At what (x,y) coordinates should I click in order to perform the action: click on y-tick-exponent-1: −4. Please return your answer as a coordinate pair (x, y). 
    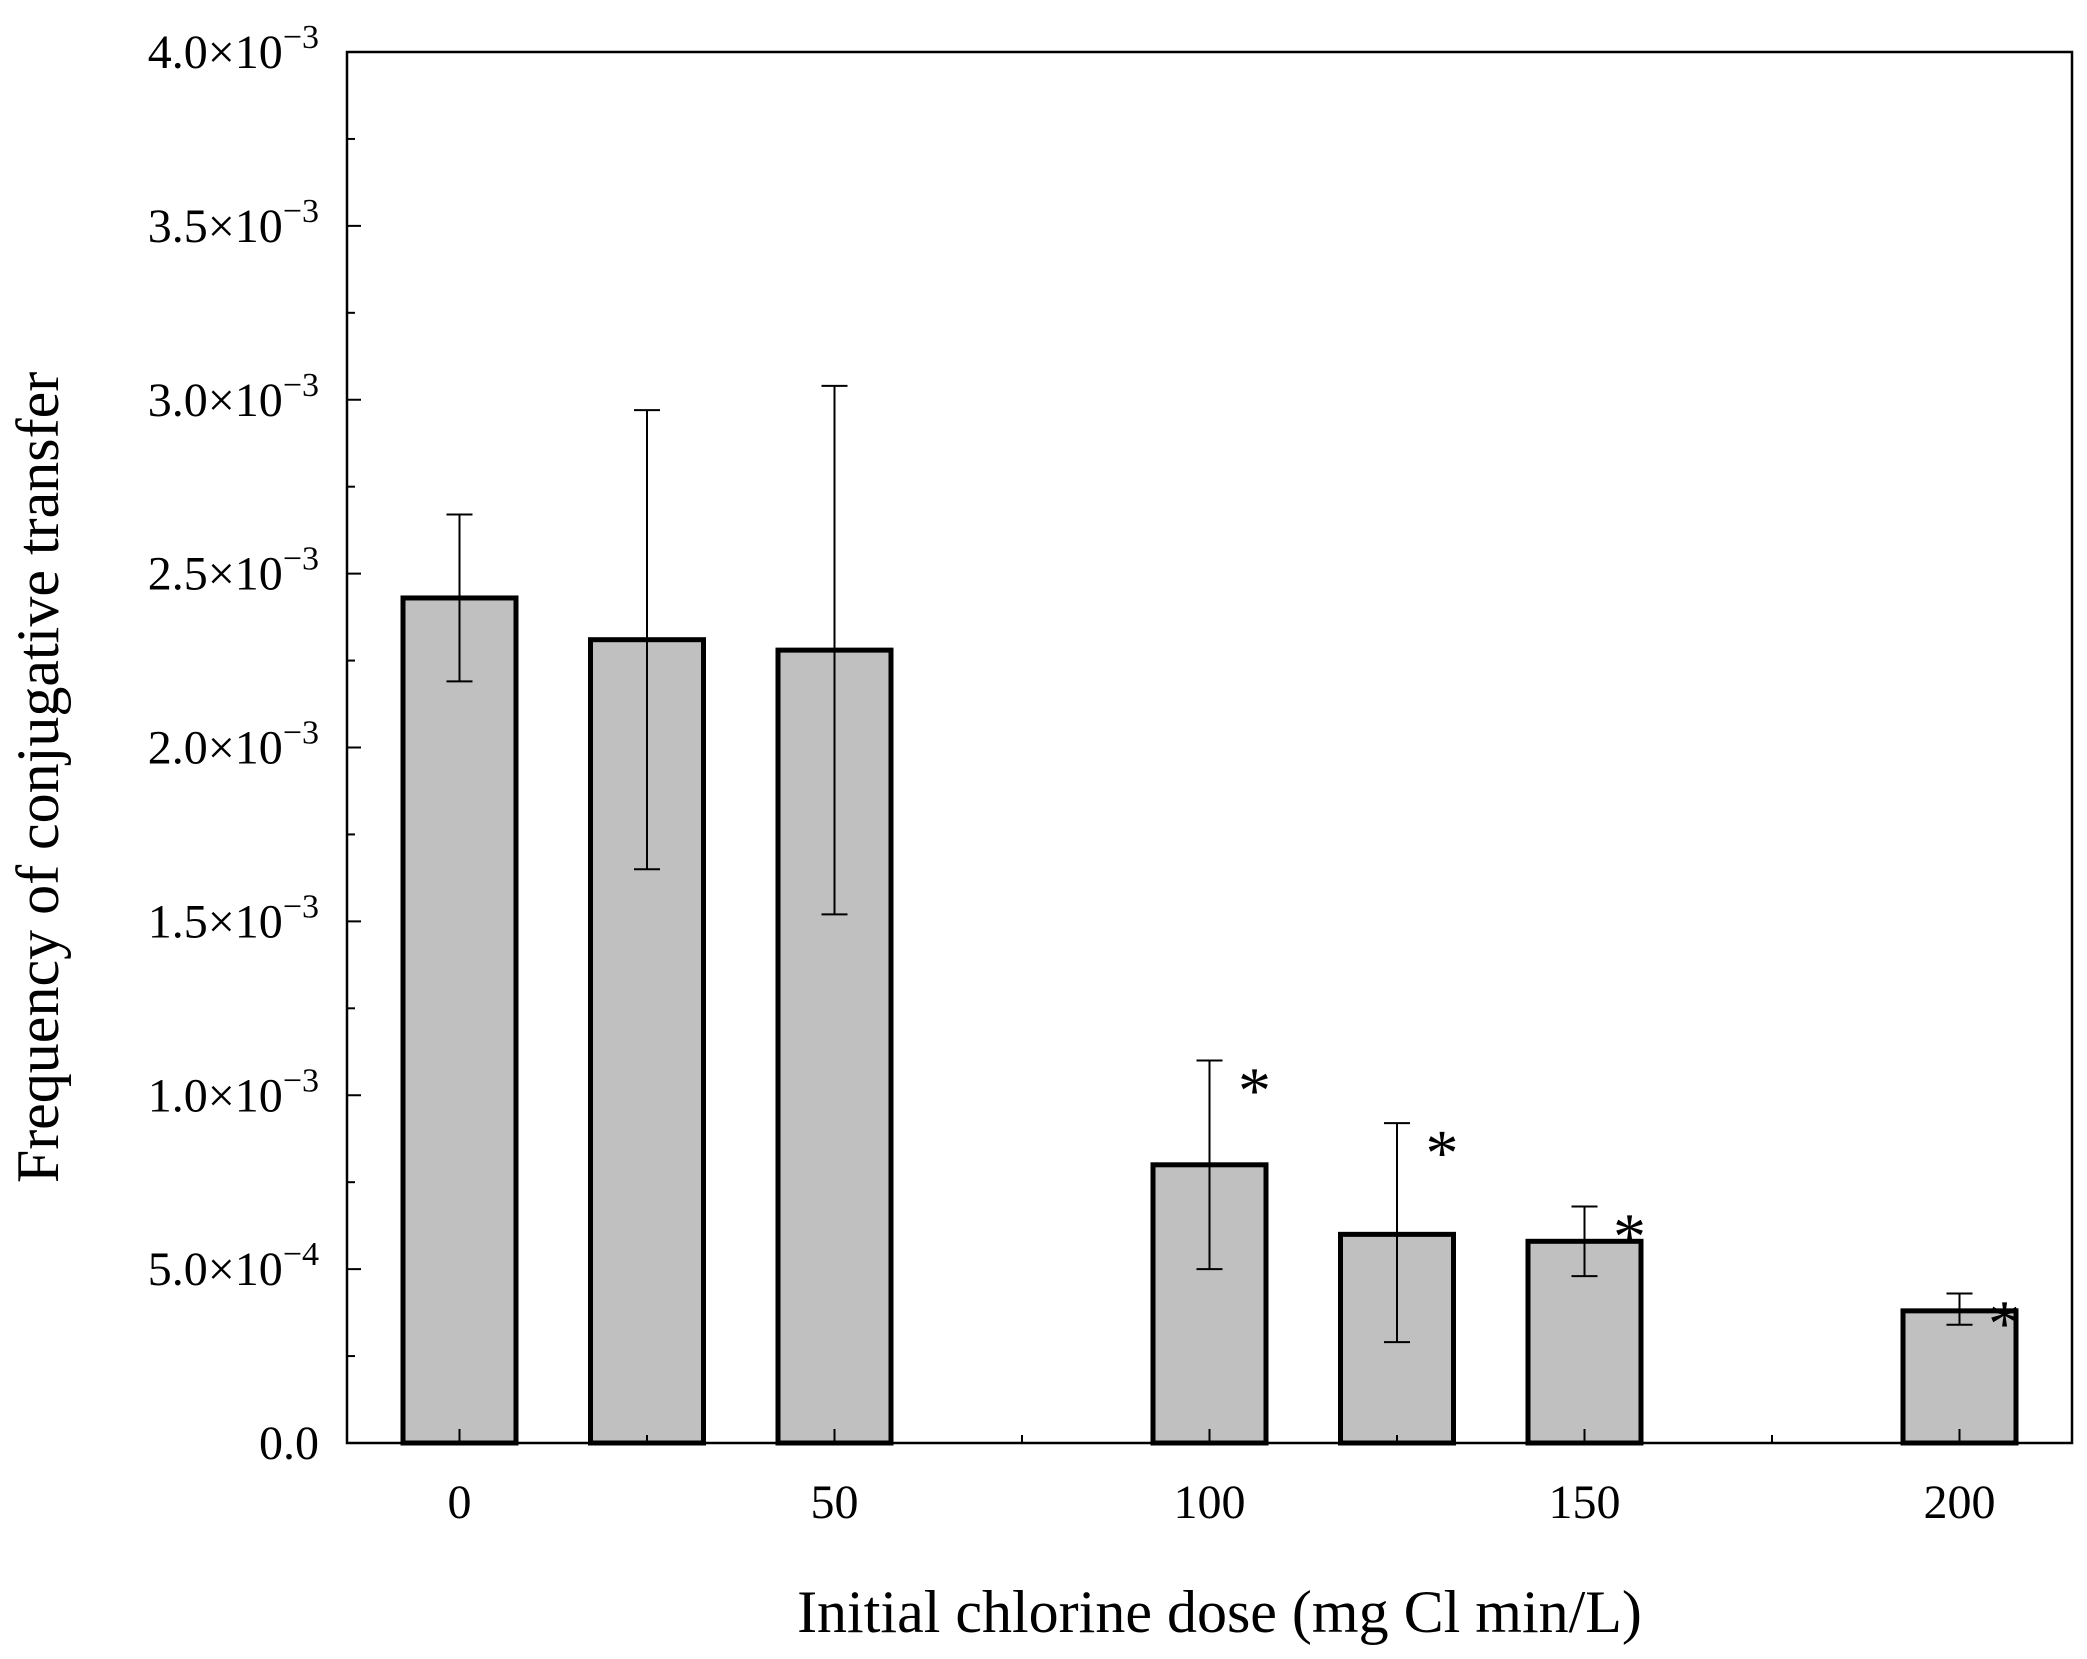
    Looking at the image, I should click on (301, 1254).